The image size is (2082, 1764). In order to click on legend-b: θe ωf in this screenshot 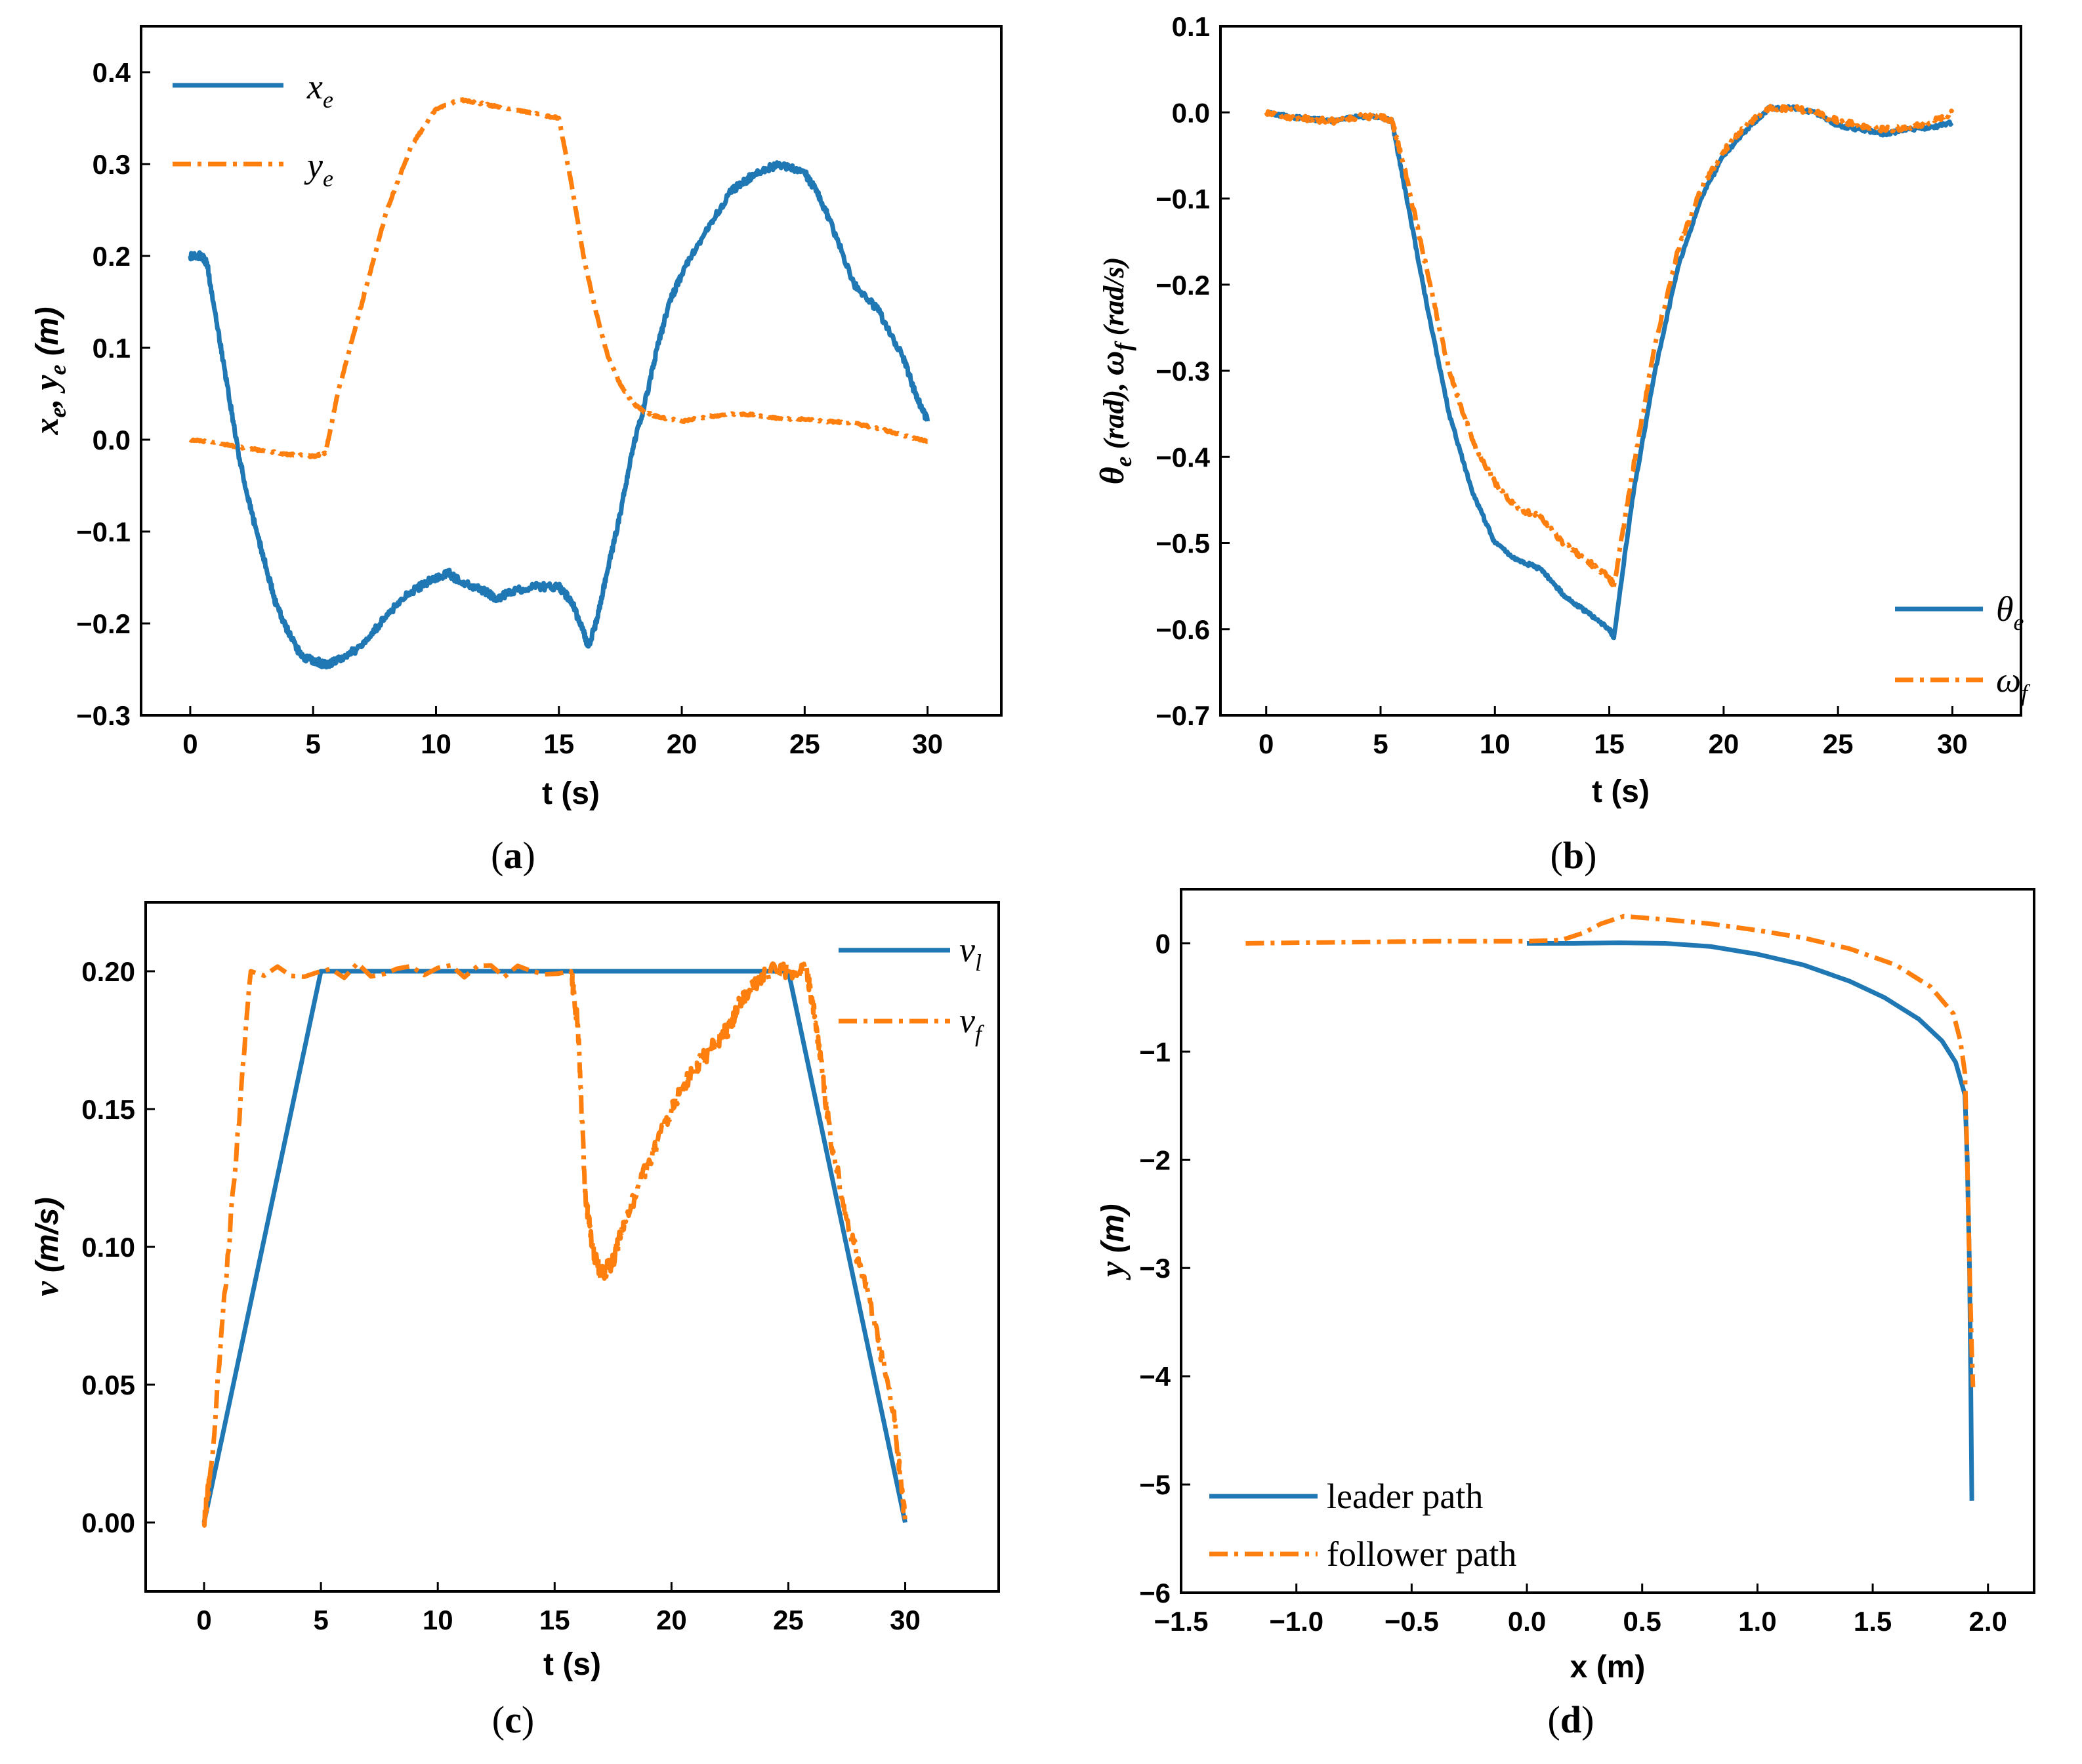, I will do `click(1963, 647)`.